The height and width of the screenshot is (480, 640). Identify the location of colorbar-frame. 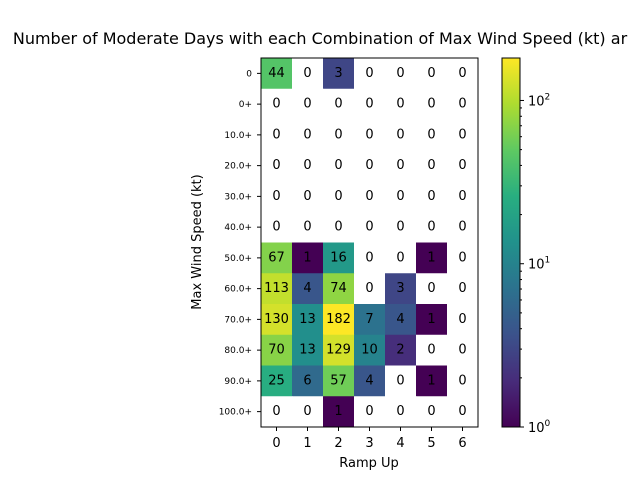
(511, 242).